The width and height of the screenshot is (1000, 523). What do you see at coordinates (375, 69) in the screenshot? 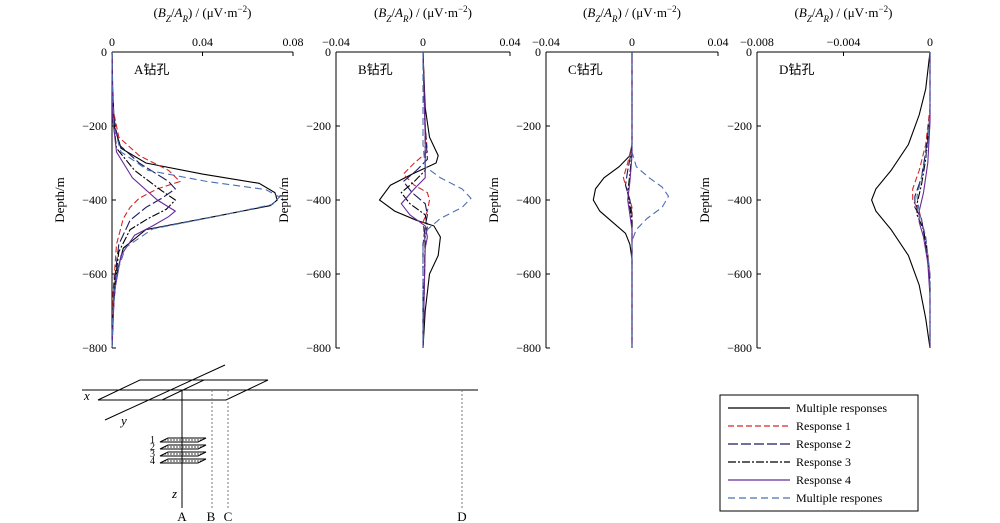
I see `panel-label: B钻孔` at bounding box center [375, 69].